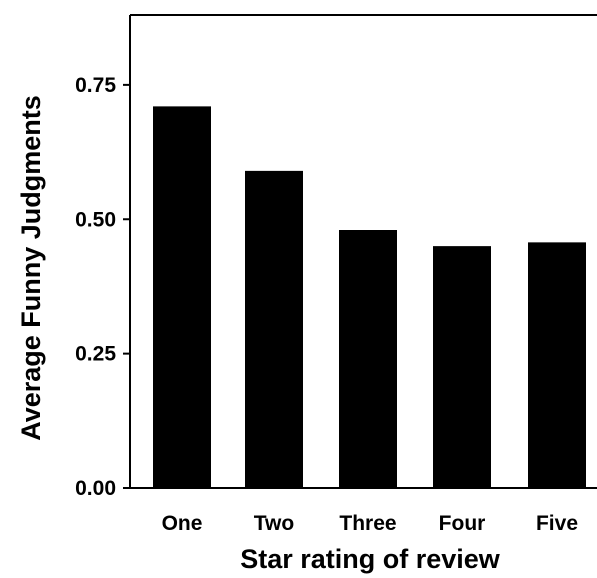  I want to click on bar-one, so click(182, 297).